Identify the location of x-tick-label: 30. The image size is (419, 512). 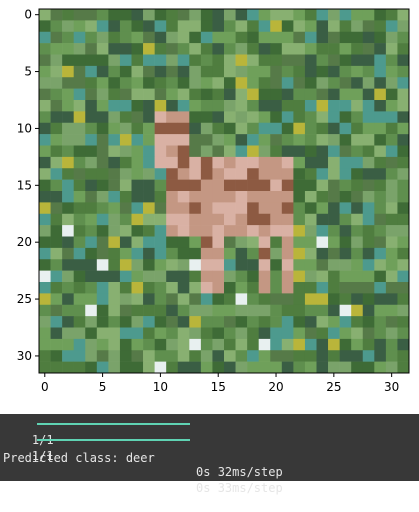
(391, 387).